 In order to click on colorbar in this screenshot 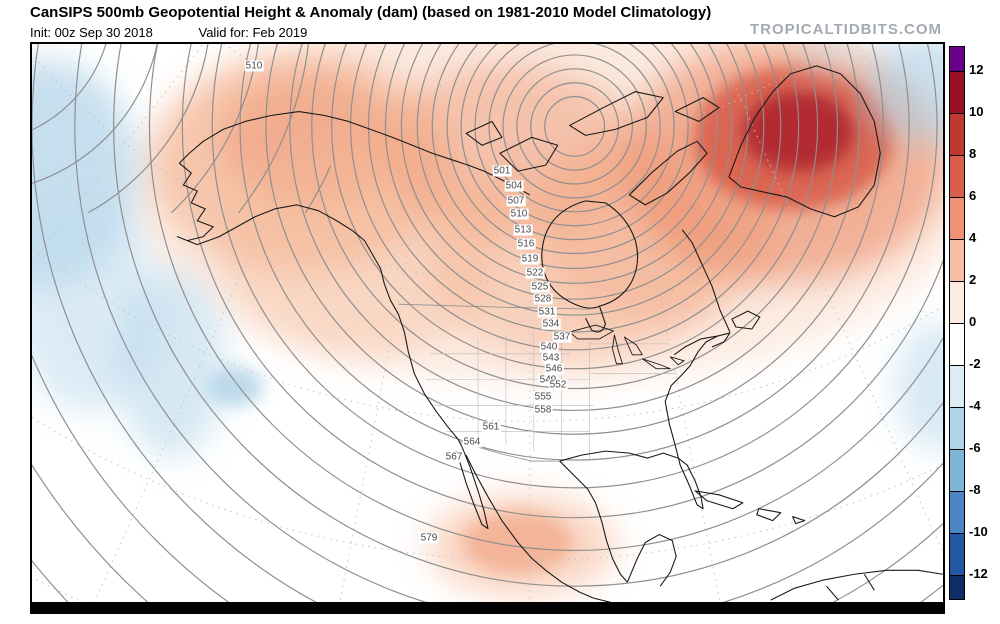, I will do `click(957, 323)`.